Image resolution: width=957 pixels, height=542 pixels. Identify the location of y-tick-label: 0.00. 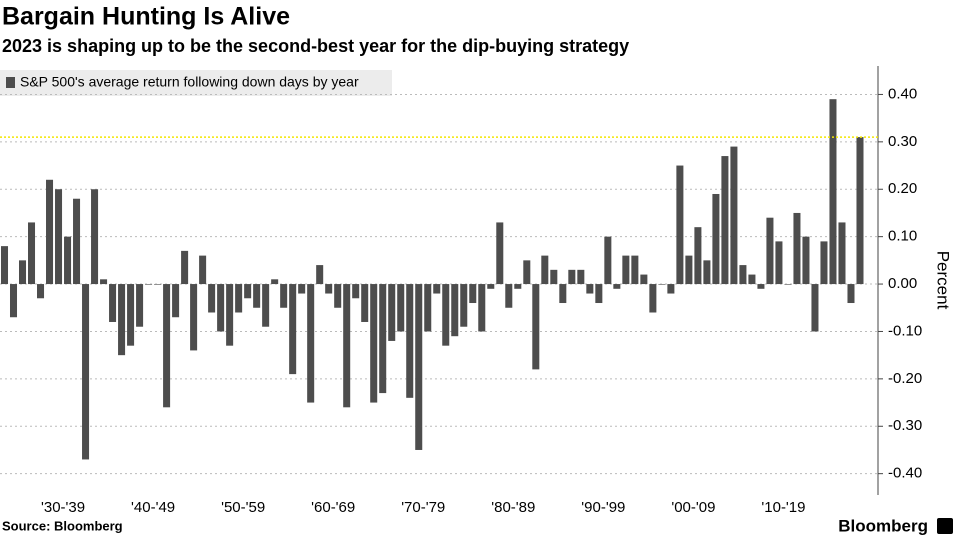
(902, 283).